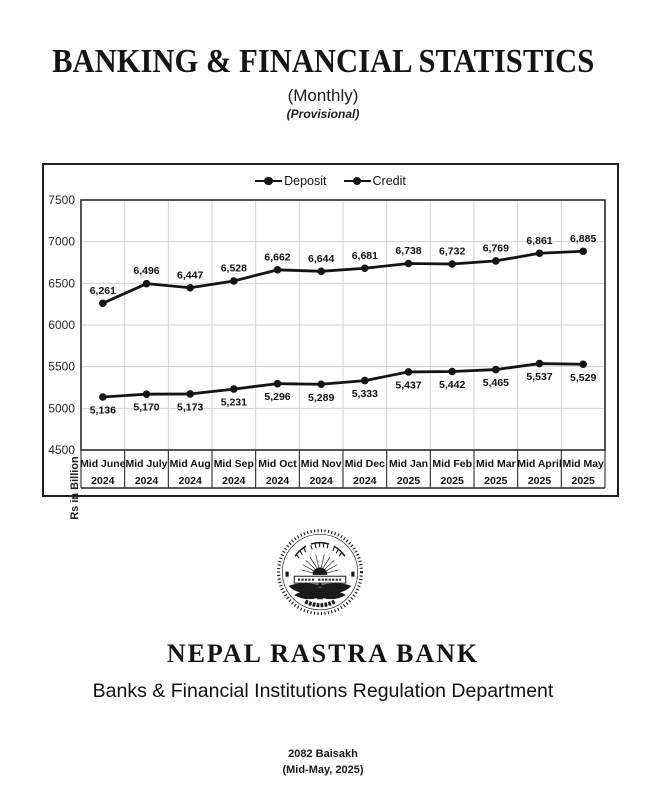  Describe the element at coordinates (103, 464) in the screenshot. I see `x-tick-month: Mid June` at that location.